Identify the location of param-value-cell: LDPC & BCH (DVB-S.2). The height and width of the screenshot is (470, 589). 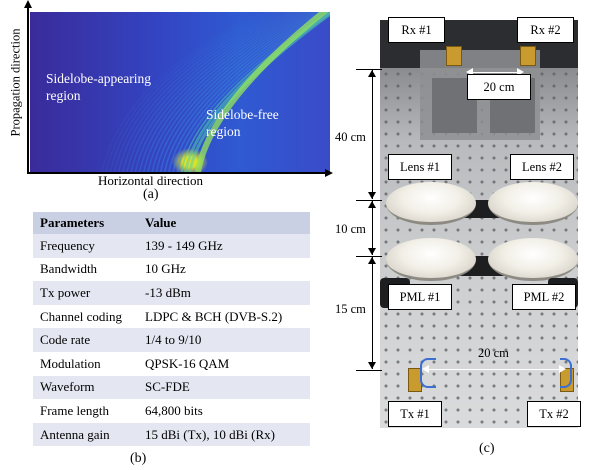
(224, 316).